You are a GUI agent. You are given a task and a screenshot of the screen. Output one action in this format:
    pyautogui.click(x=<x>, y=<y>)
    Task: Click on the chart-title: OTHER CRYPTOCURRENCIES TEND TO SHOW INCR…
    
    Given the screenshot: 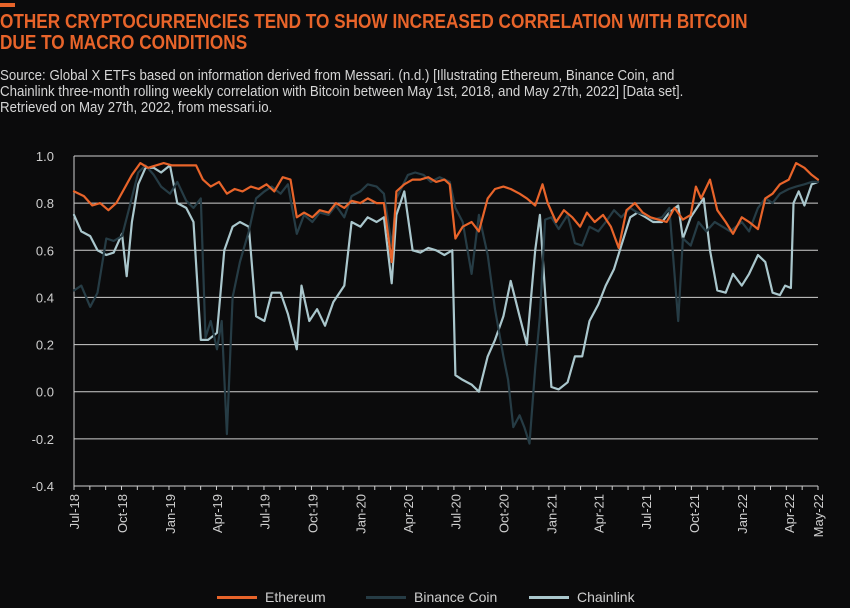 What is the action you would take?
    pyautogui.click(x=374, y=32)
    